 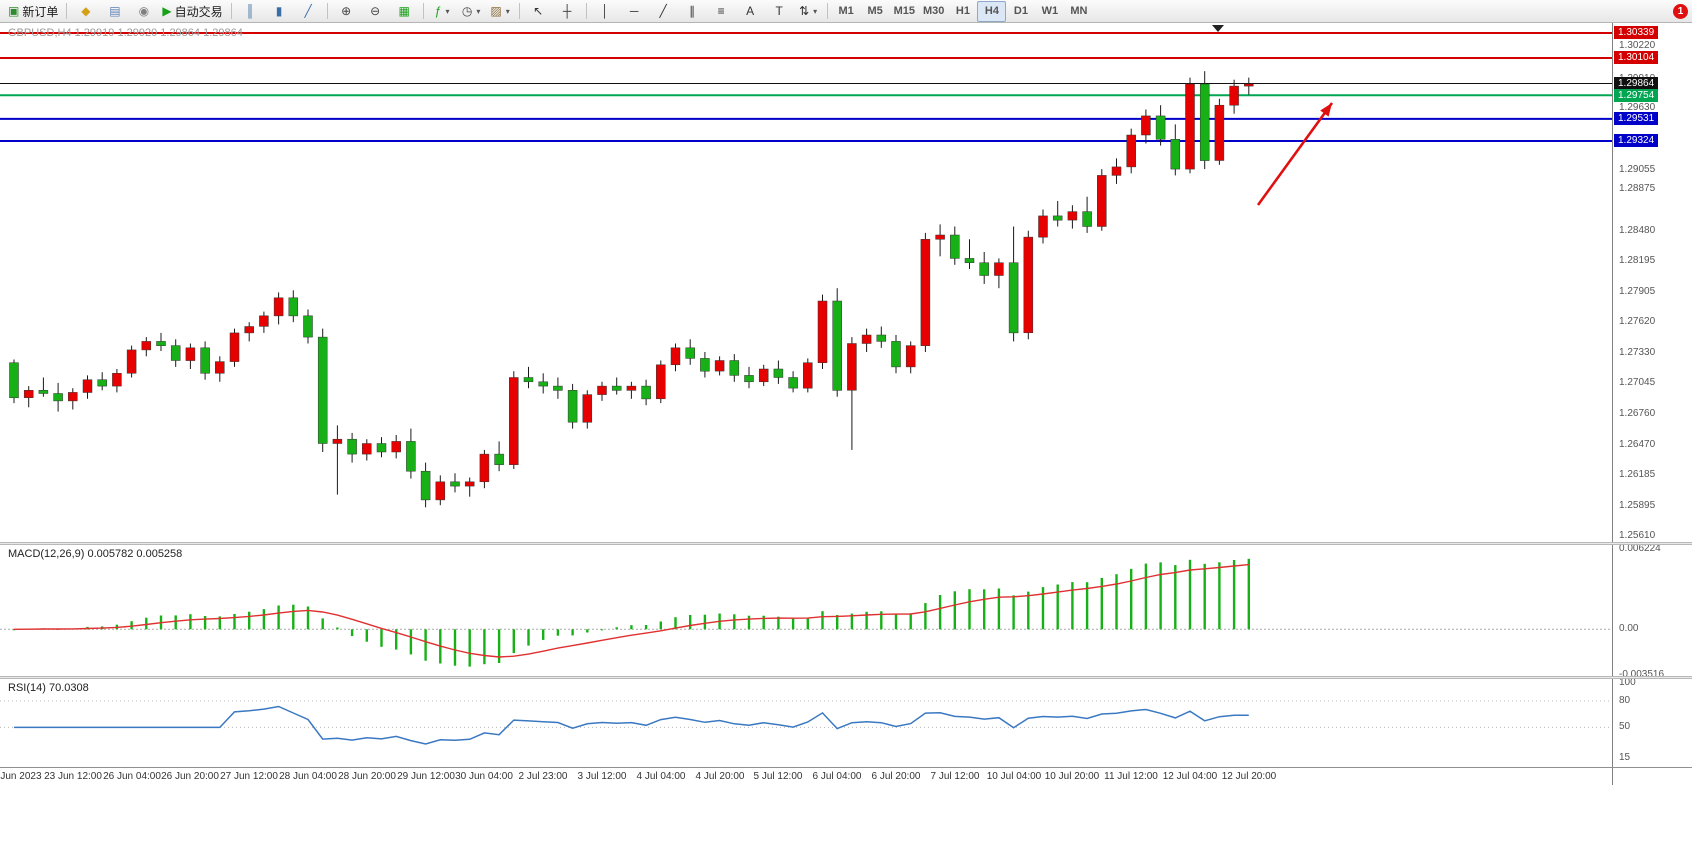 I want to click on time-axis-label: 10 Jul 04:00, so click(x=1014, y=776).